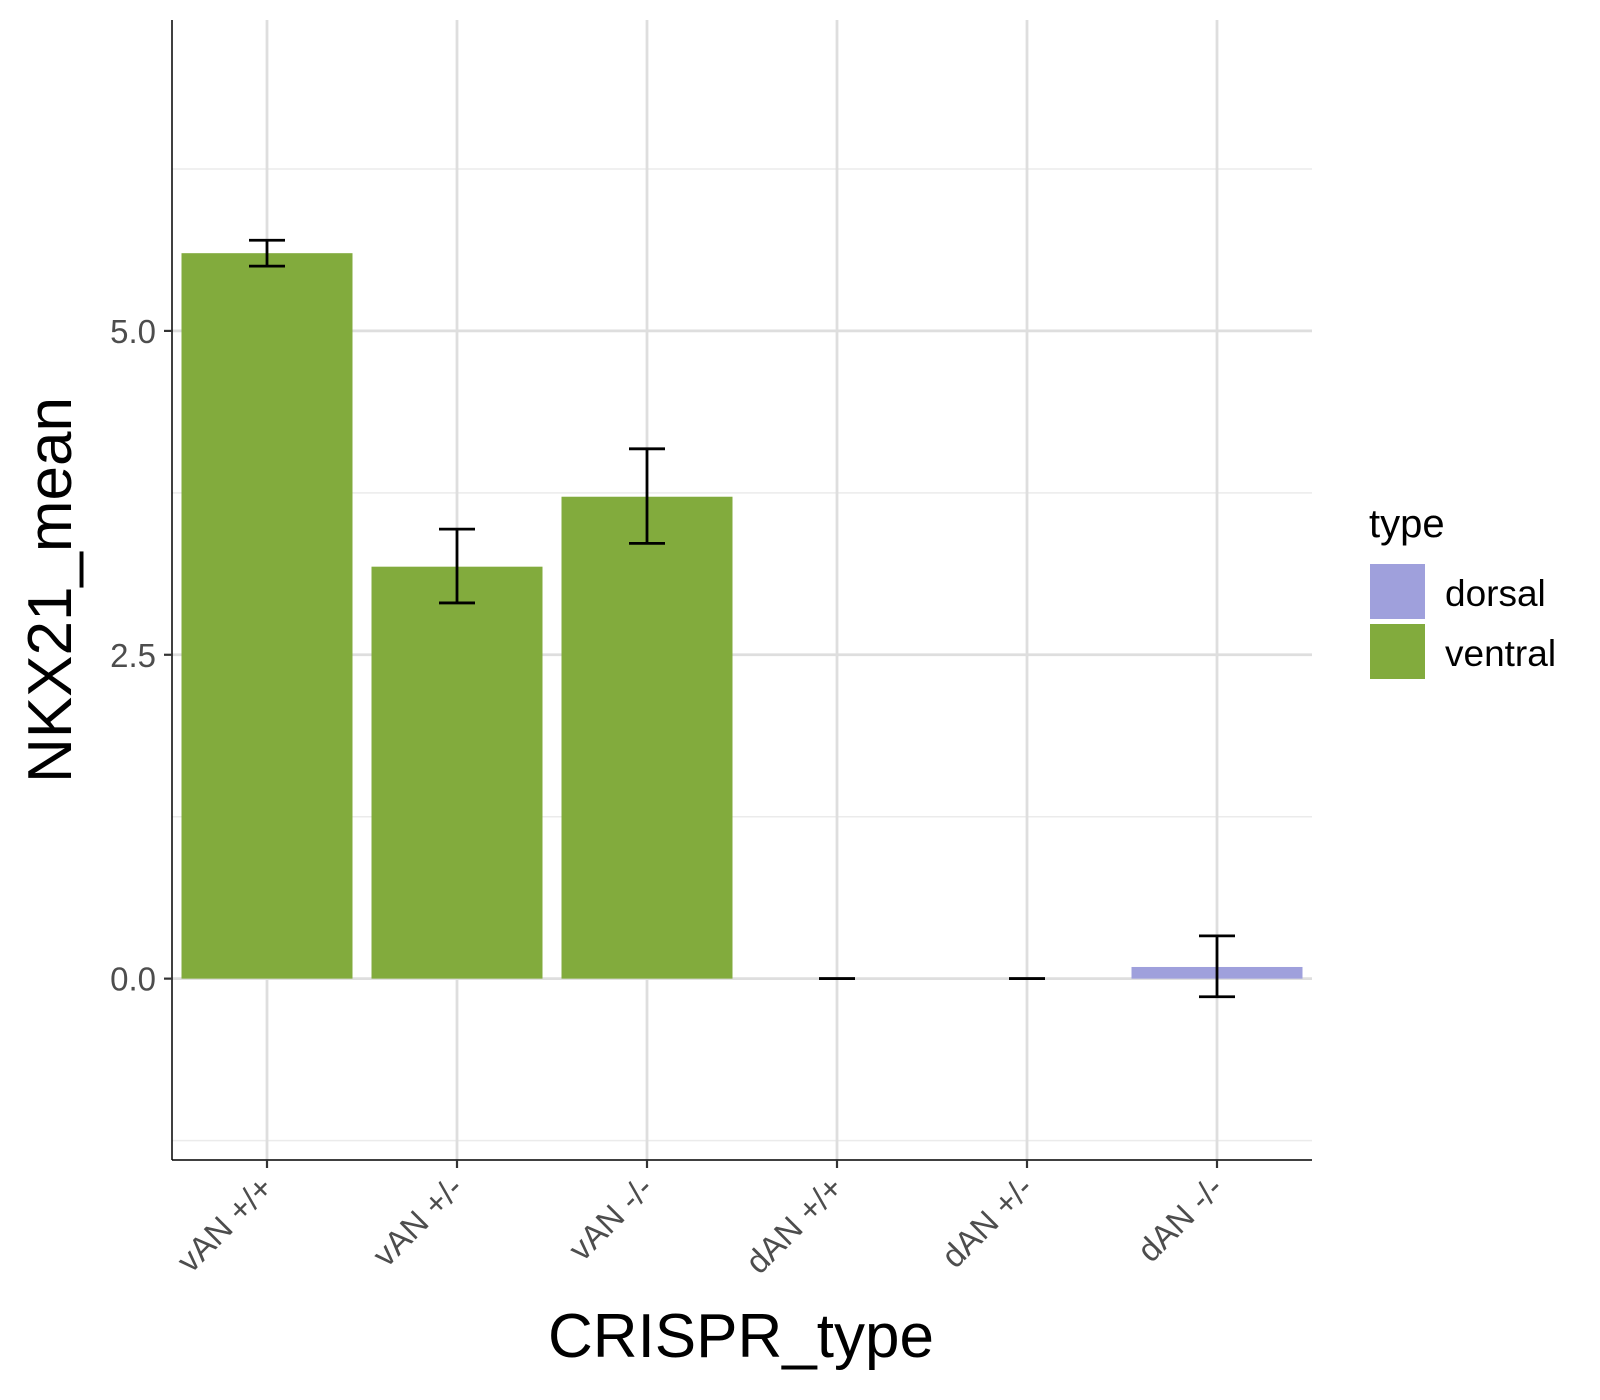  What do you see at coordinates (794, 1225) in the screenshot?
I see `x-tick-label: dAN +/+` at bounding box center [794, 1225].